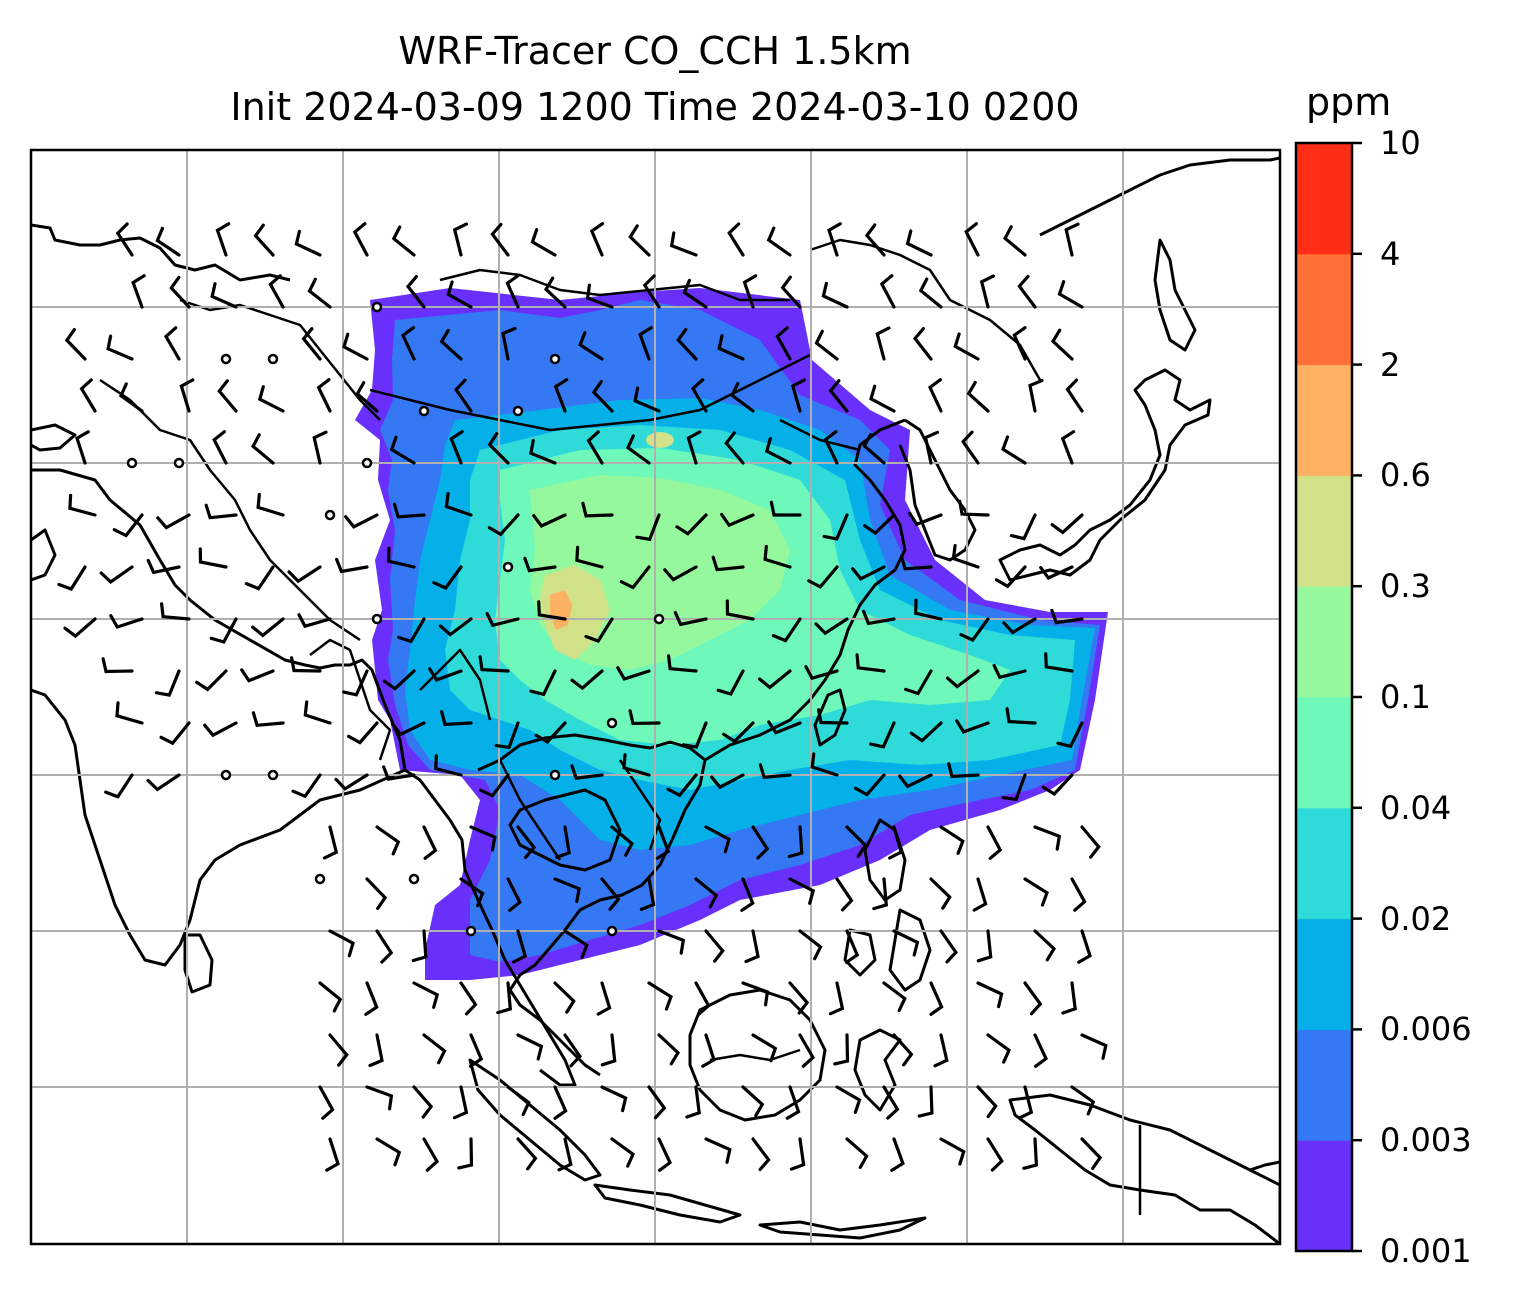 The width and height of the screenshot is (1528, 1306). What do you see at coordinates (1405, 697) in the screenshot?
I see `colorbar-tick-label: 0.1` at bounding box center [1405, 697].